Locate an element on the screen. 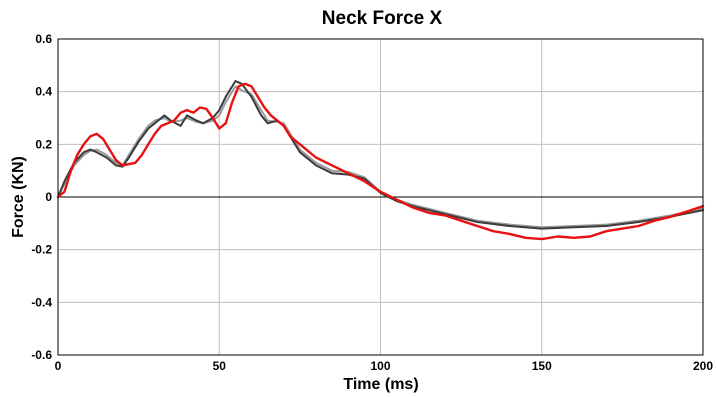 The width and height of the screenshot is (717, 397). y-tick-label: 0.4 is located at coordinates (43, 92).